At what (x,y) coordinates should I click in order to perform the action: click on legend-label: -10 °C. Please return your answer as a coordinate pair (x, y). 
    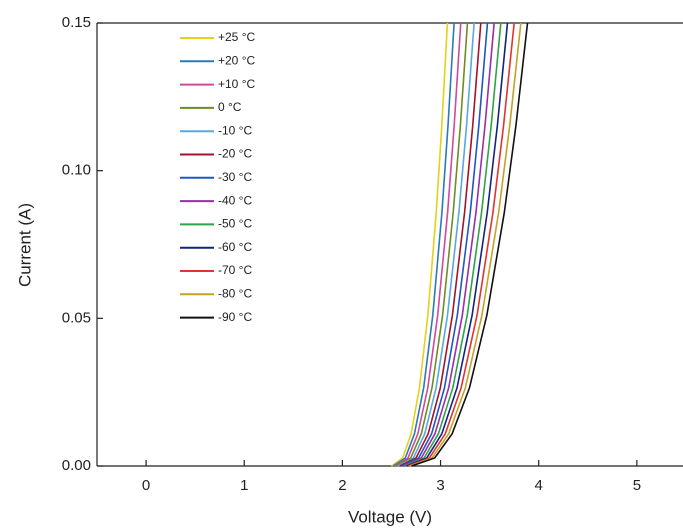
    Looking at the image, I should click on (235, 130).